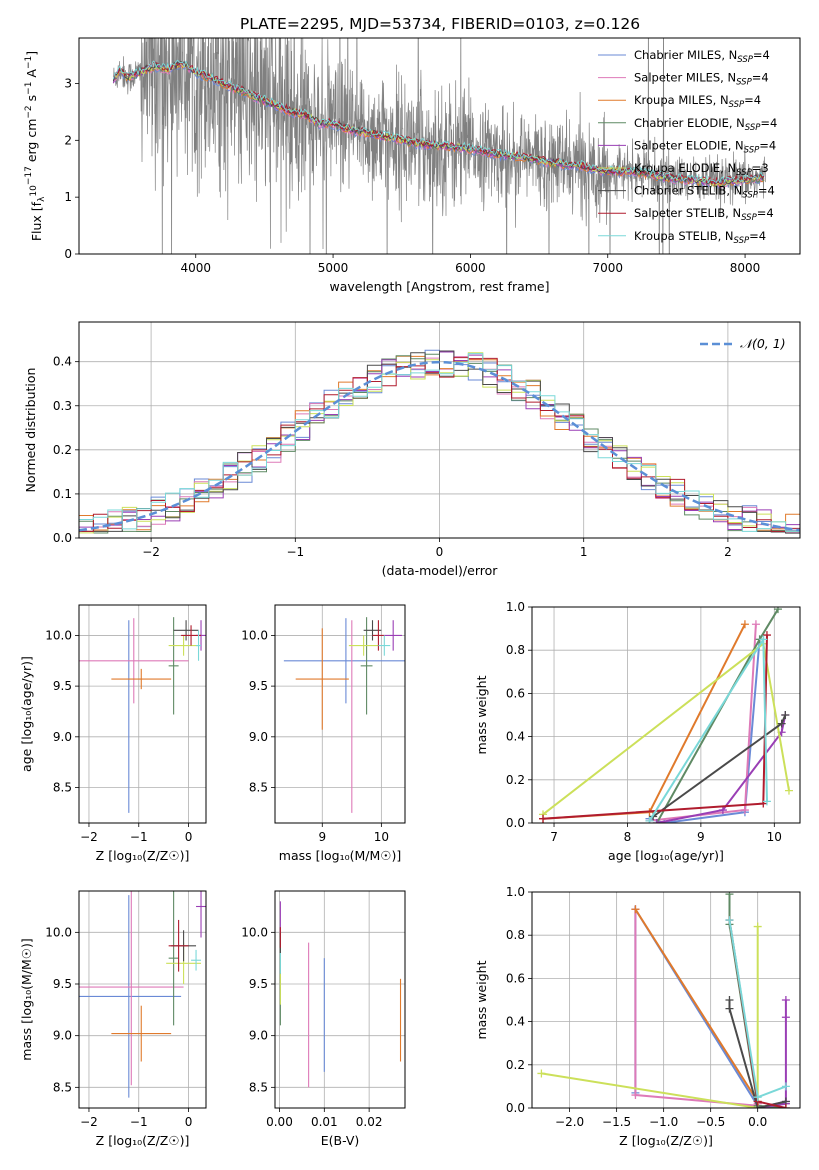  What do you see at coordinates (701, 837) in the screenshot?
I see `x-tick-label: 9` at bounding box center [701, 837].